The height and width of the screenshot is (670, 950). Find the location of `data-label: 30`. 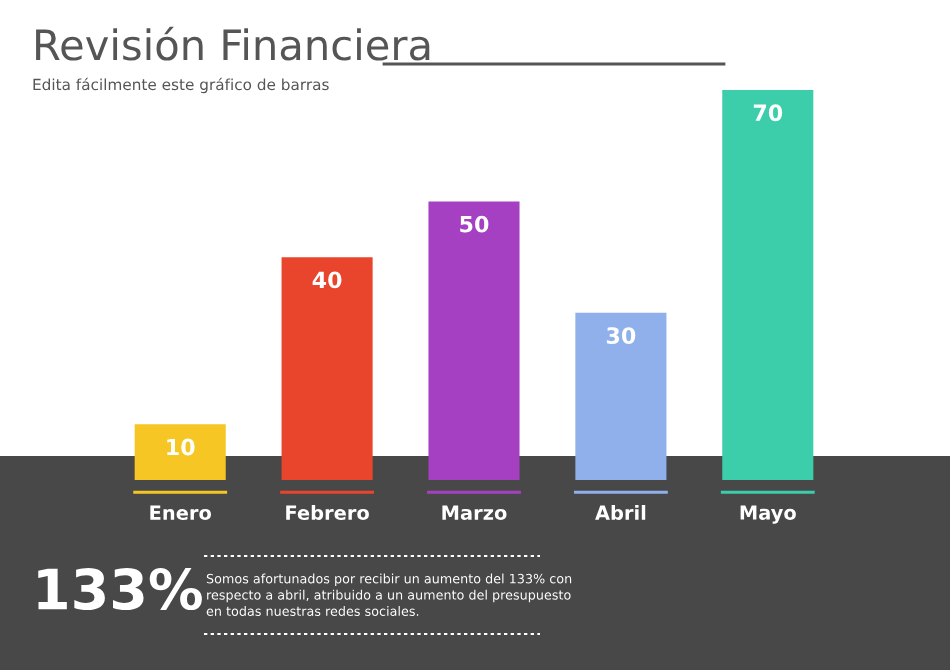

data-label: 30 is located at coordinates (621, 335).